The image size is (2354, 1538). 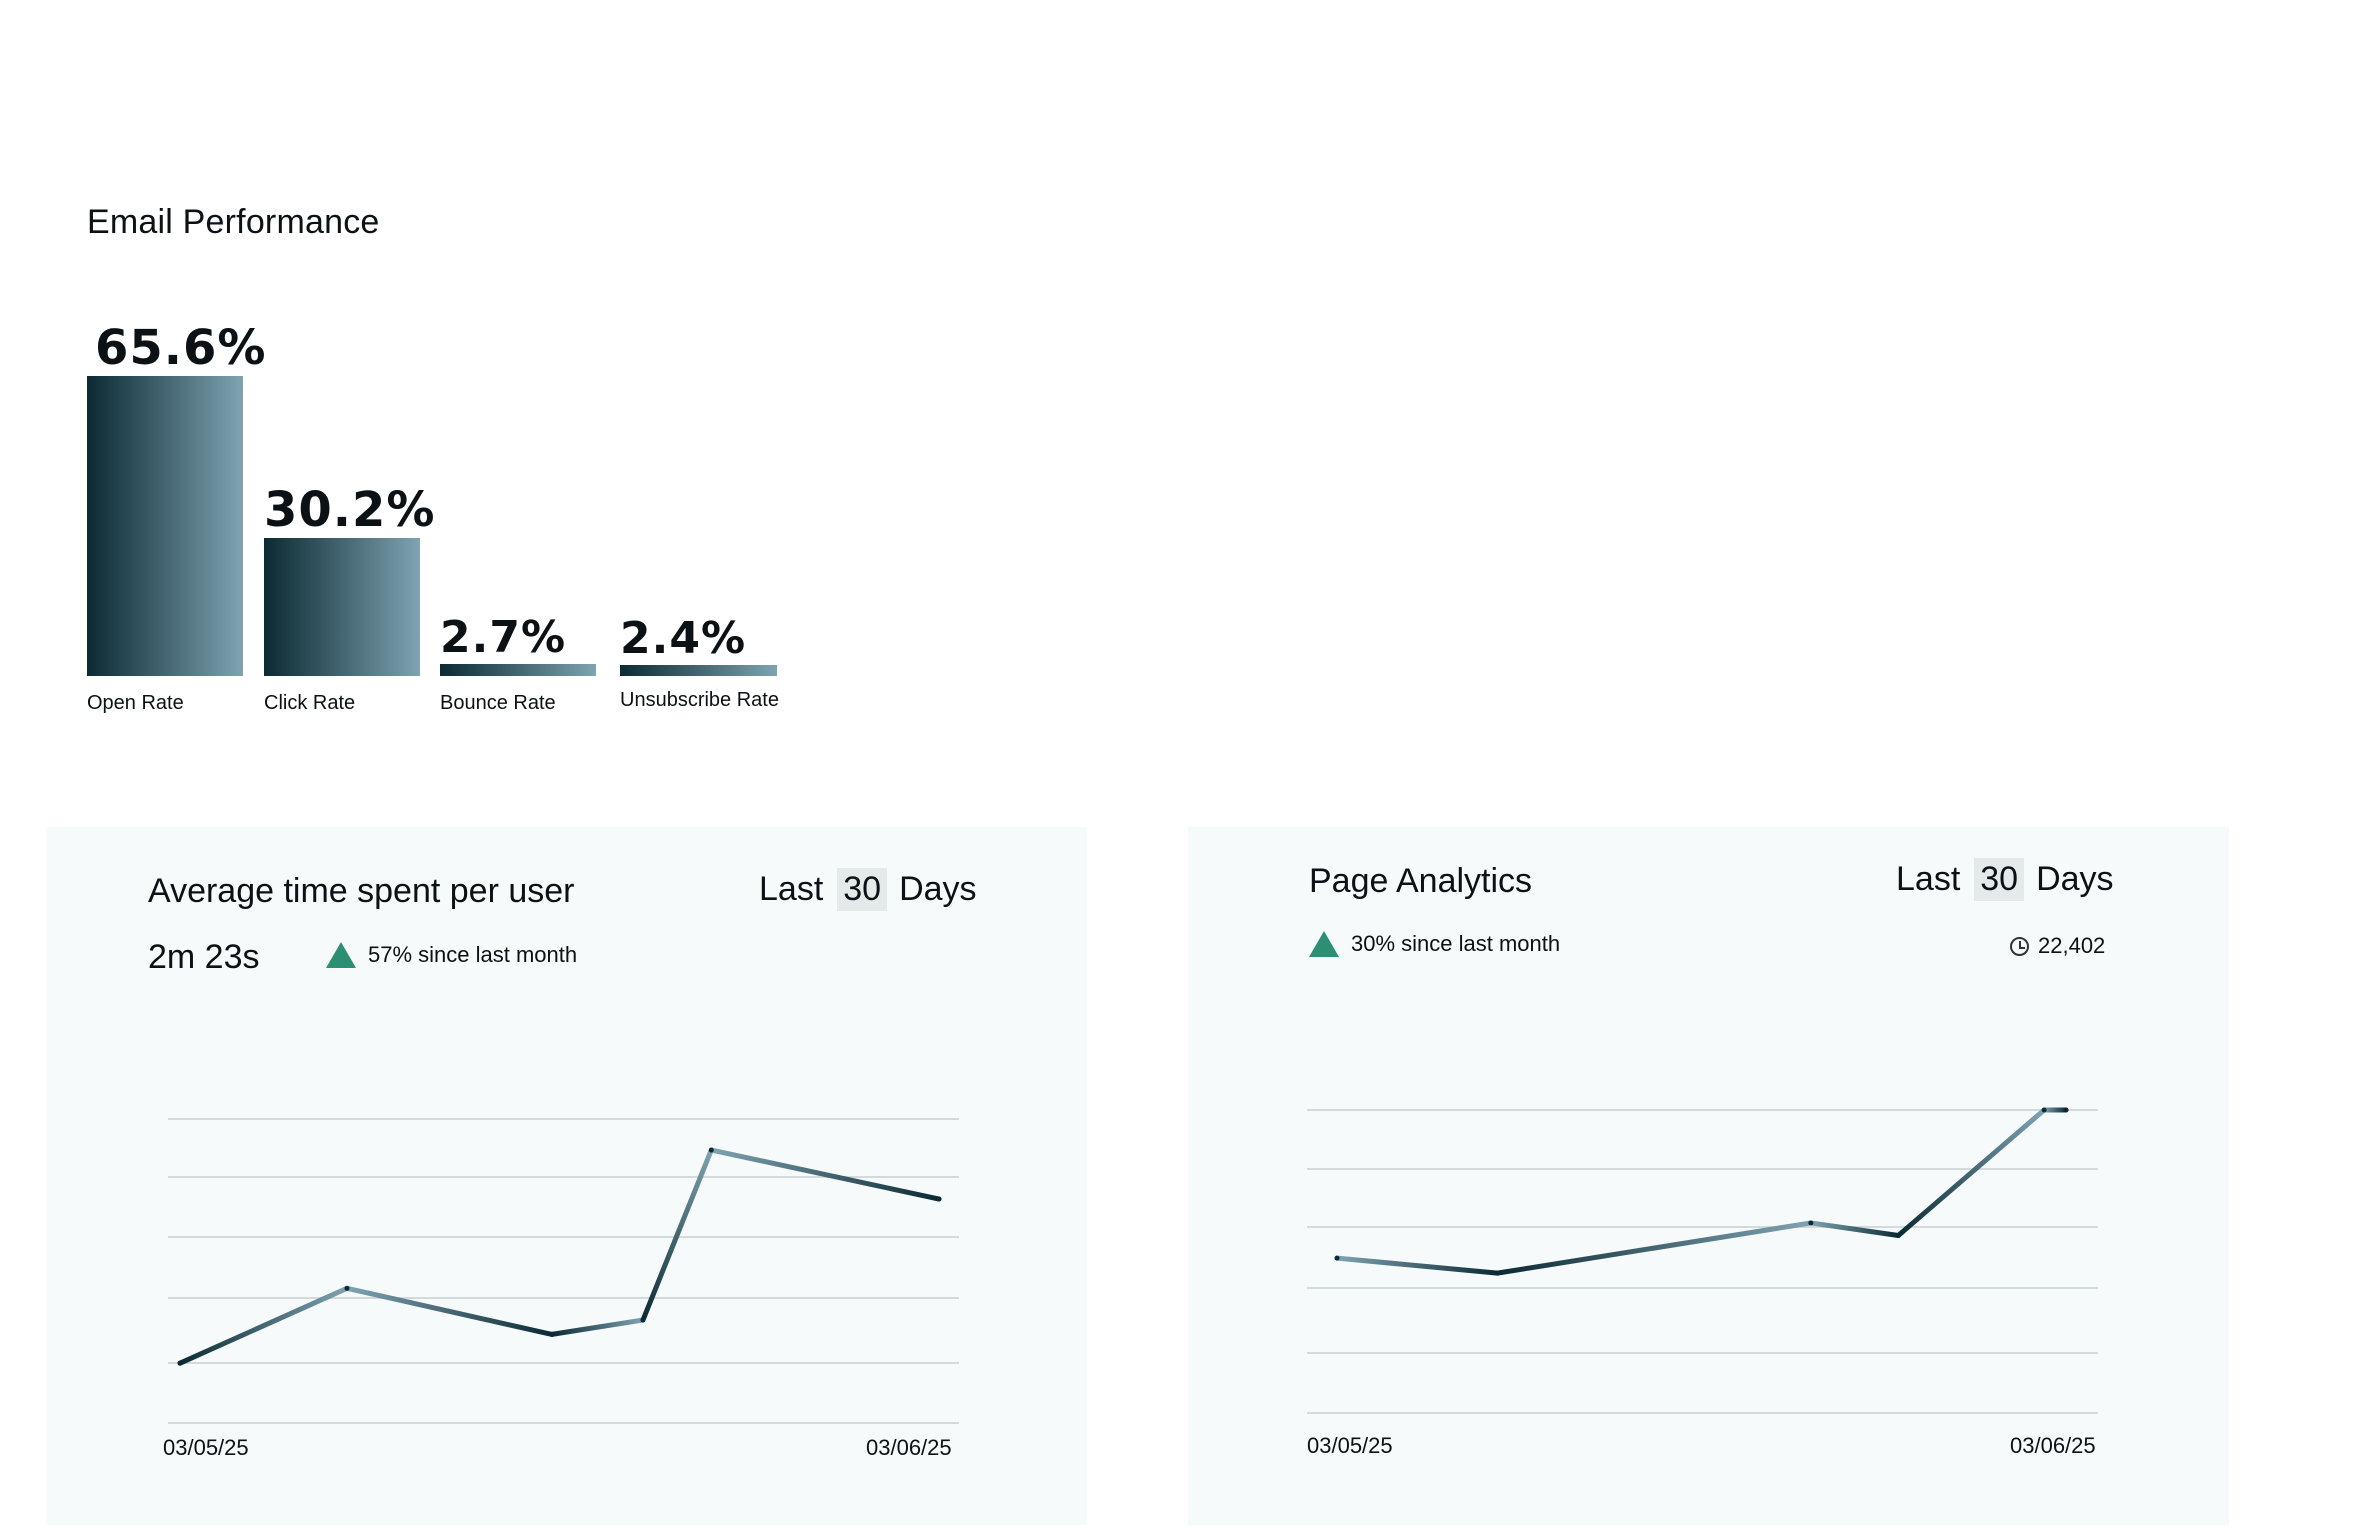 I want to click on bar-category-label: Bounce Rate, so click(x=498, y=703).